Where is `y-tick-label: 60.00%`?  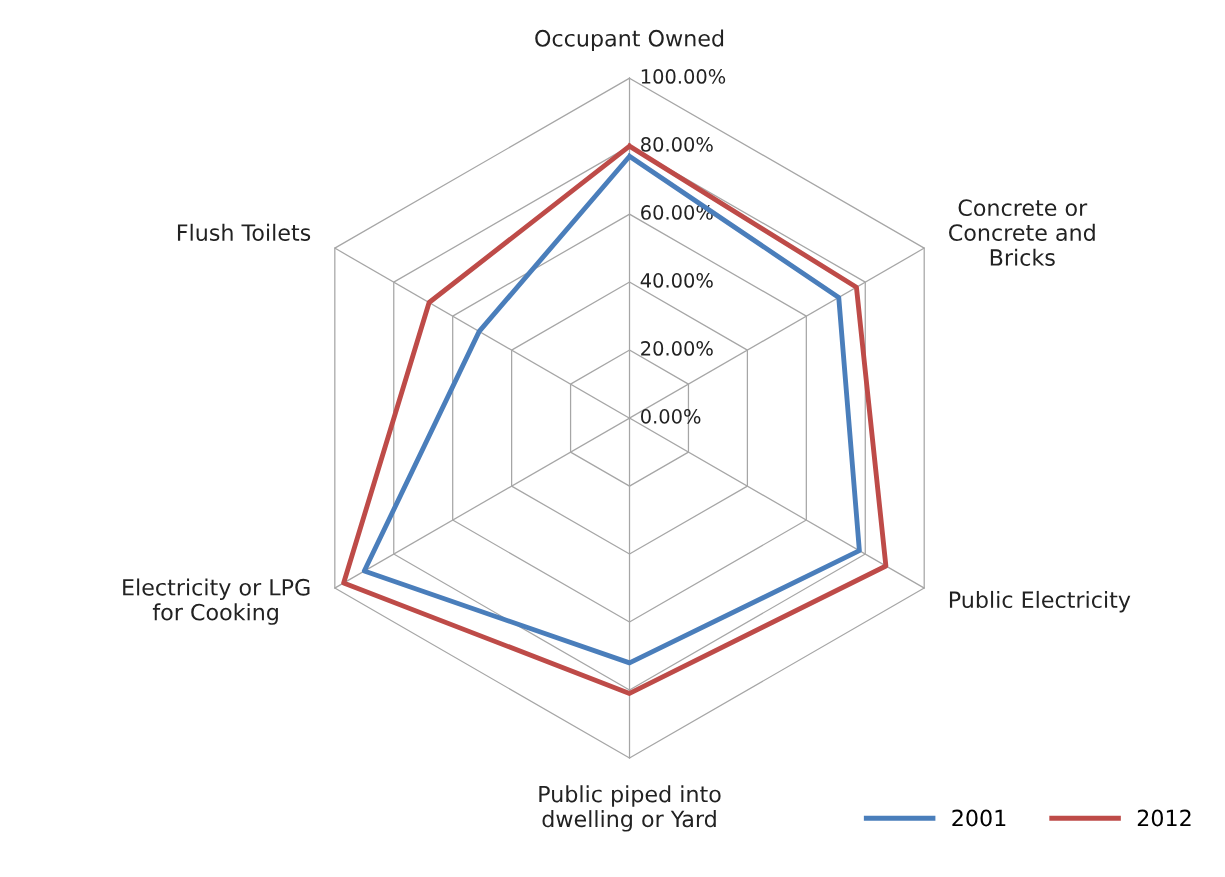 y-tick-label: 60.00% is located at coordinates (677, 212).